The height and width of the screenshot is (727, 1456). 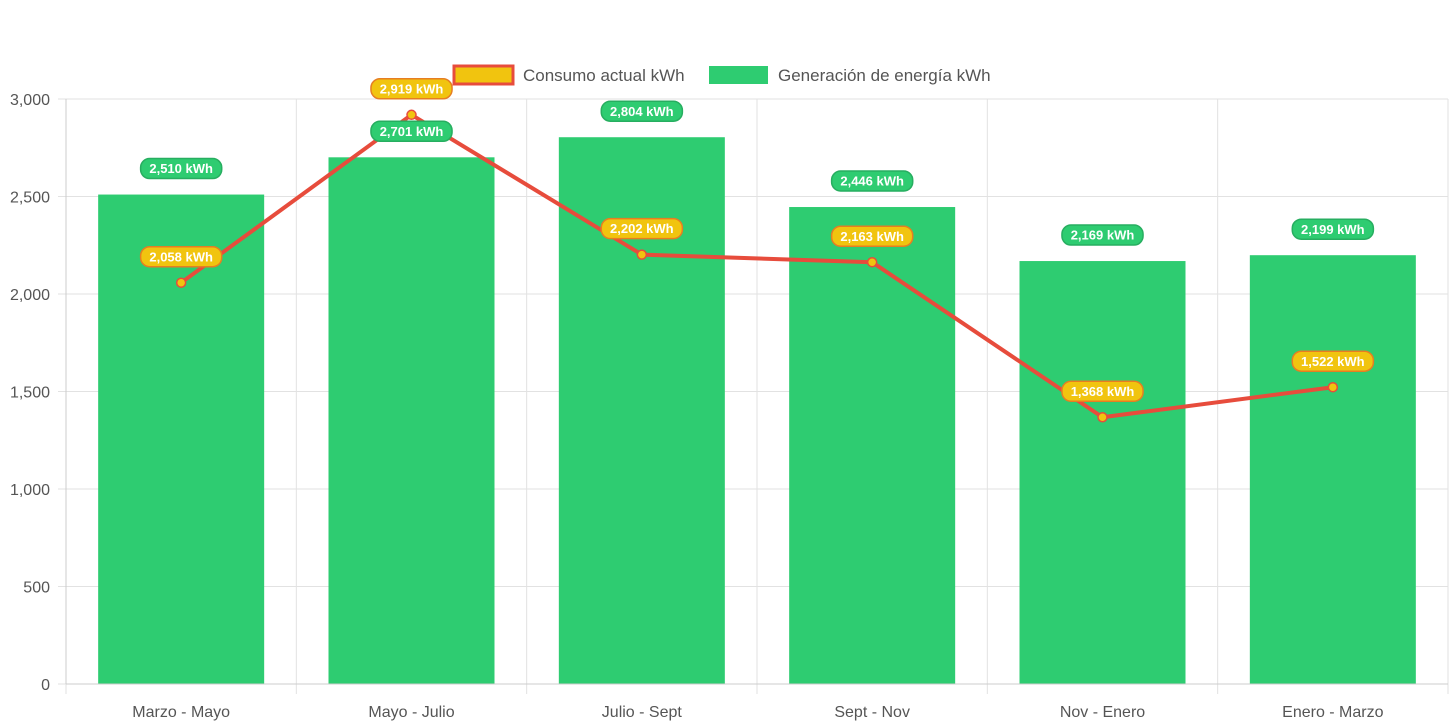 I want to click on legend-item-consumo: Consumo actual kWh, so click(x=568, y=75).